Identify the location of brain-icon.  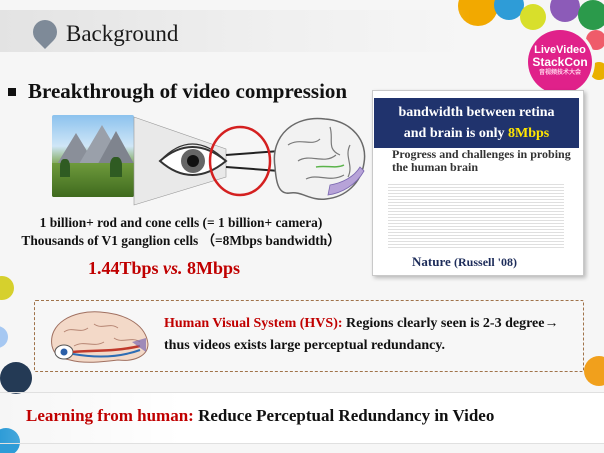
(319, 158).